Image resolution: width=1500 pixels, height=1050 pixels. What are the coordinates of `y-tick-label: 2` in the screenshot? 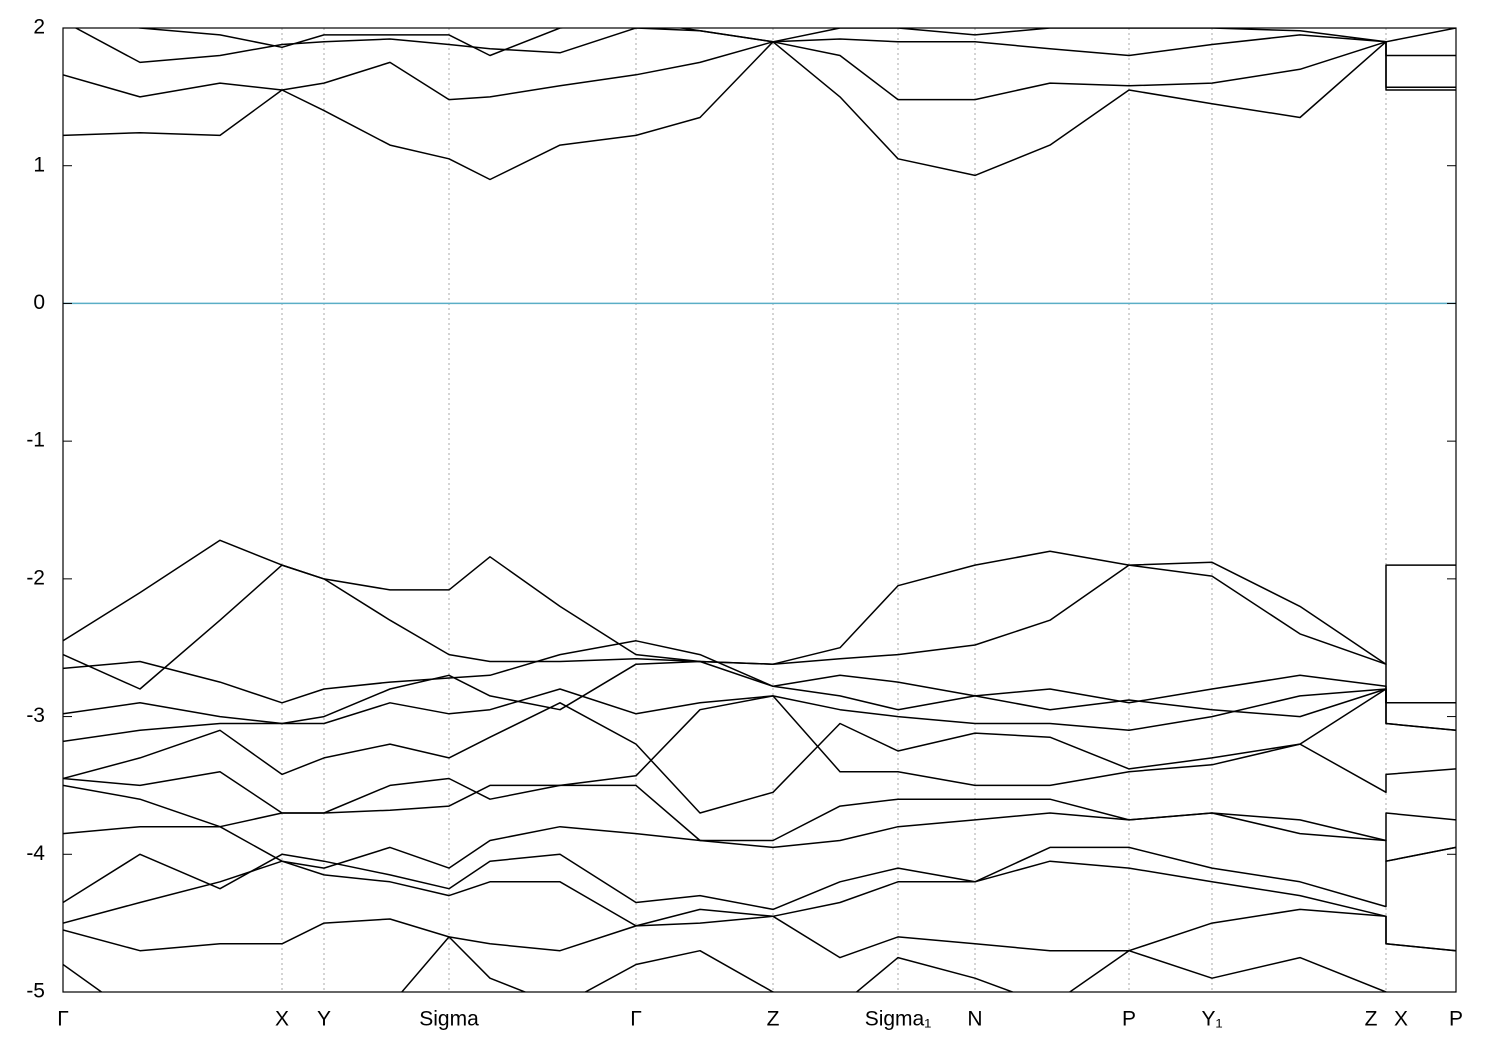 It's located at (39, 27).